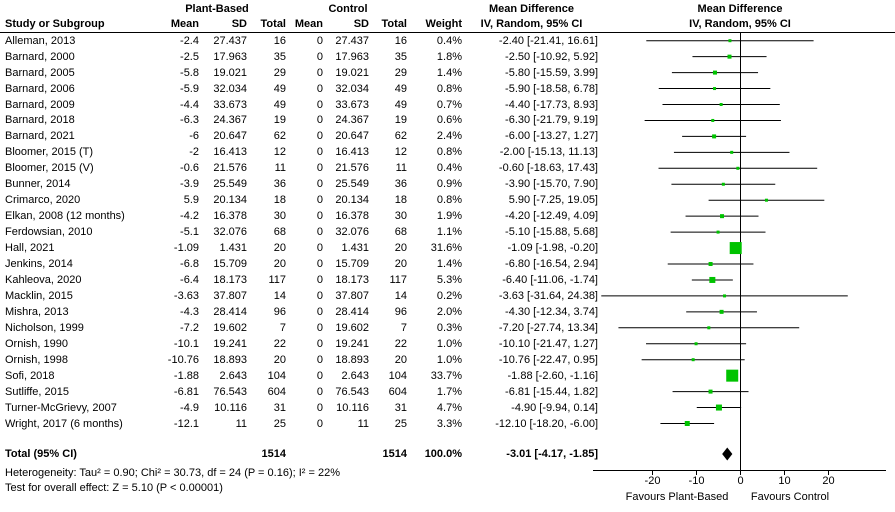  What do you see at coordinates (443, 454) in the screenshot?
I see `total-weight: 100.0%` at bounding box center [443, 454].